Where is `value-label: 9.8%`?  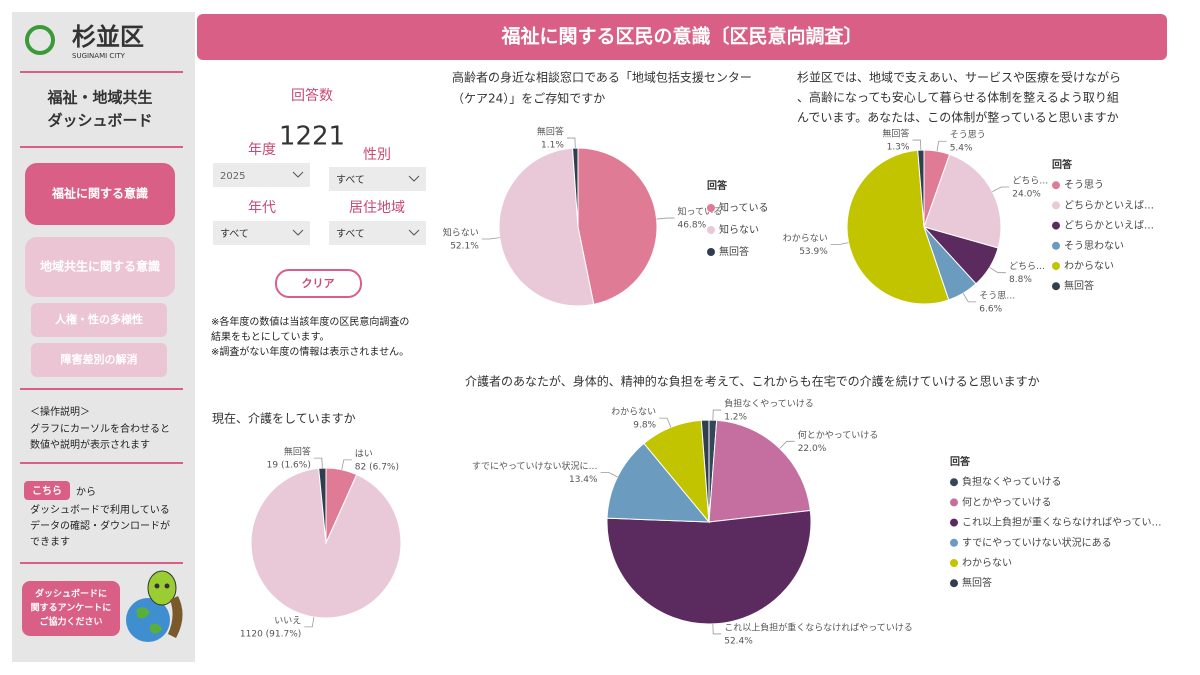
value-label: 9.8% is located at coordinates (644, 426).